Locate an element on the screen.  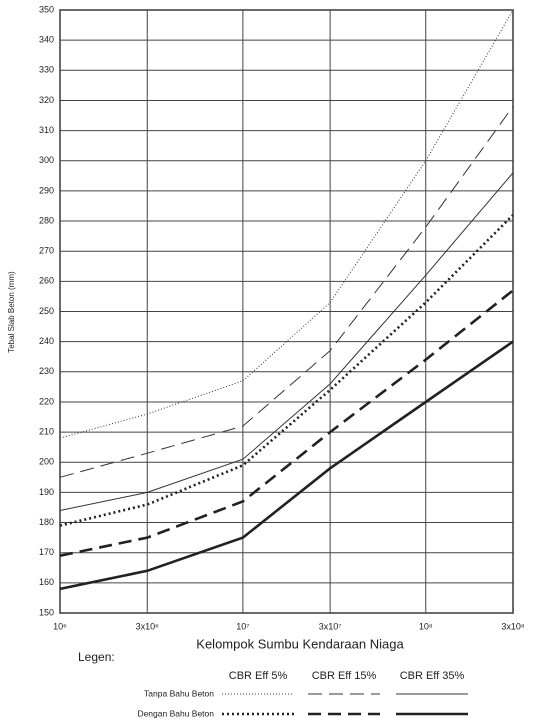
y-tick-label: 230 is located at coordinates (46, 371).